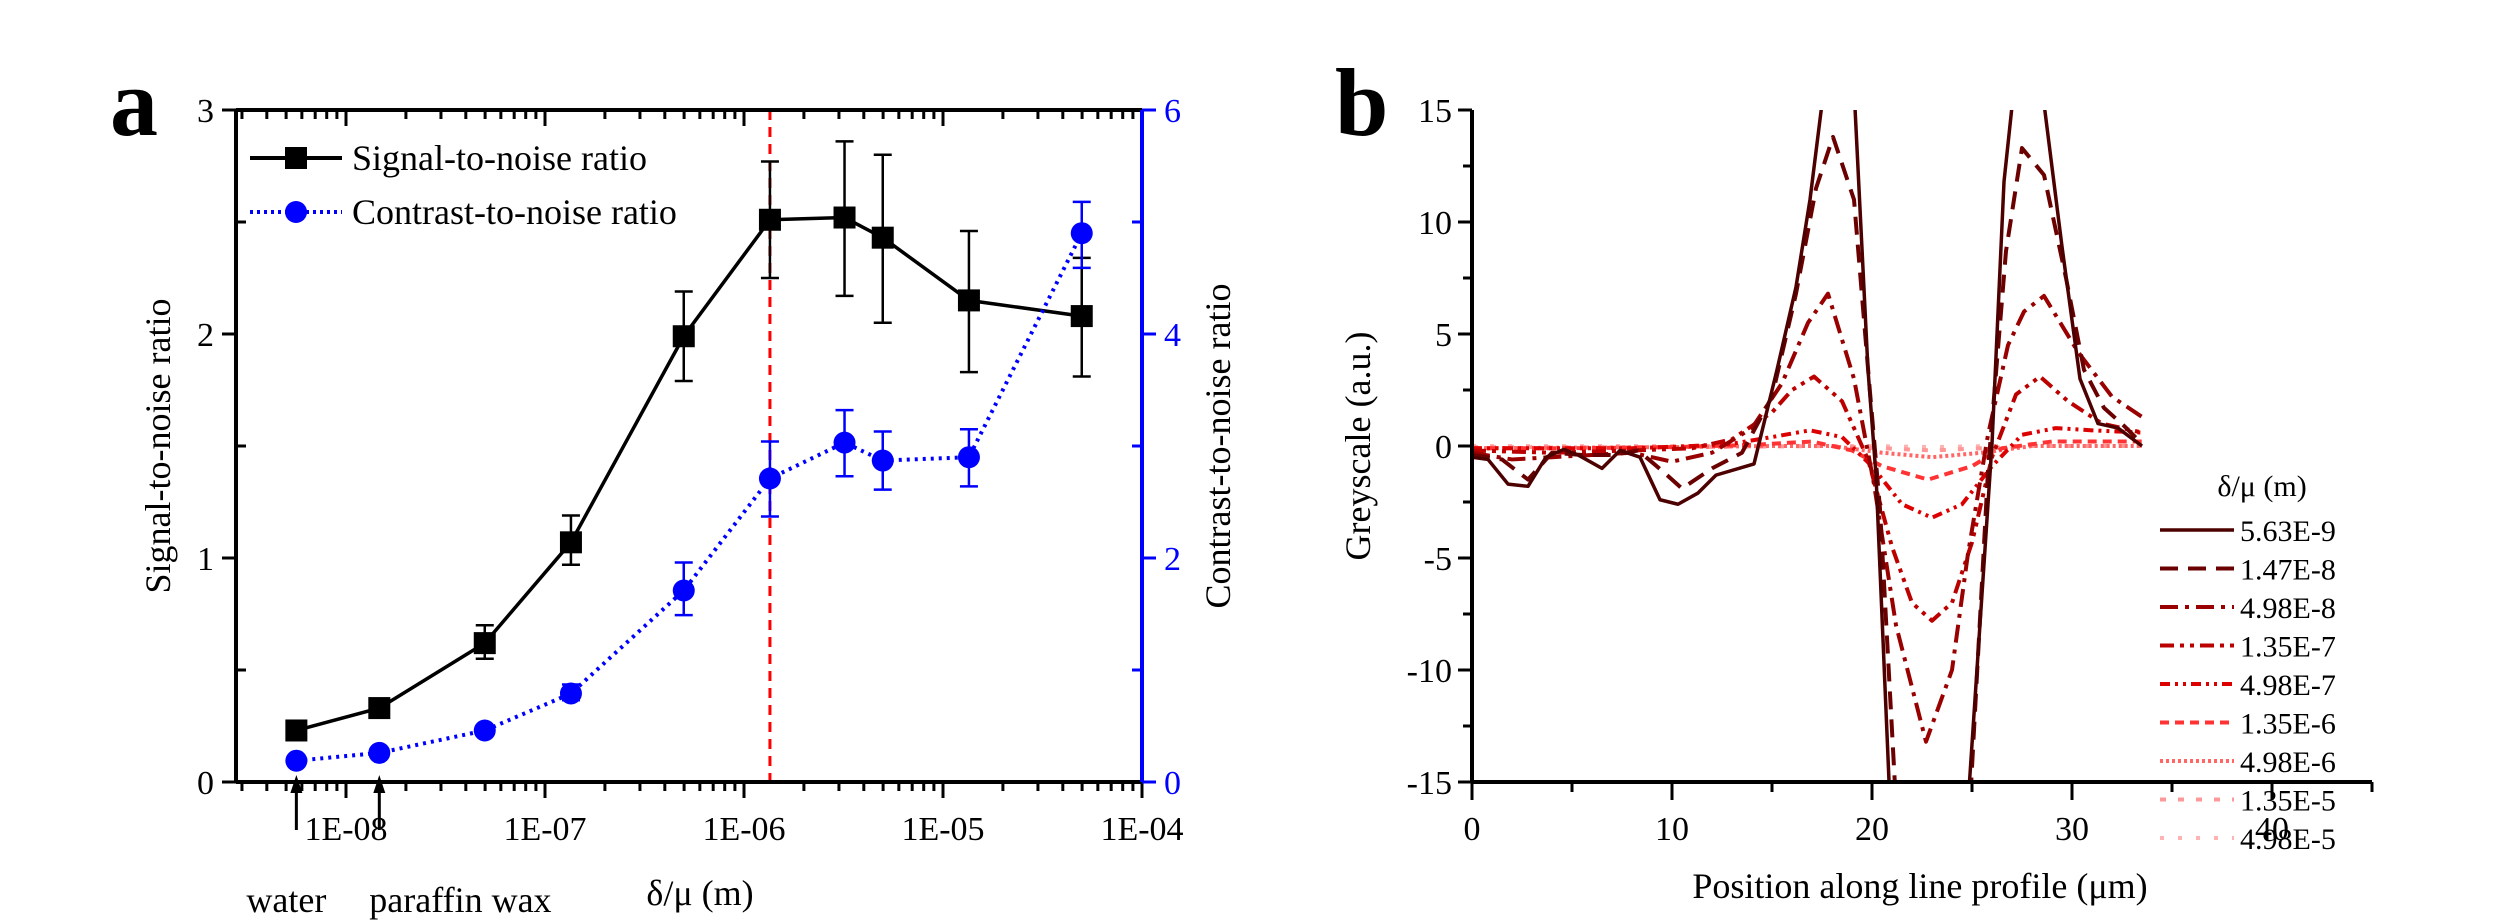 This screenshot has height=921, width=2511. Describe the element at coordinates (544, 829) in the screenshot. I see `x-tick-label: 1E-07` at that location.